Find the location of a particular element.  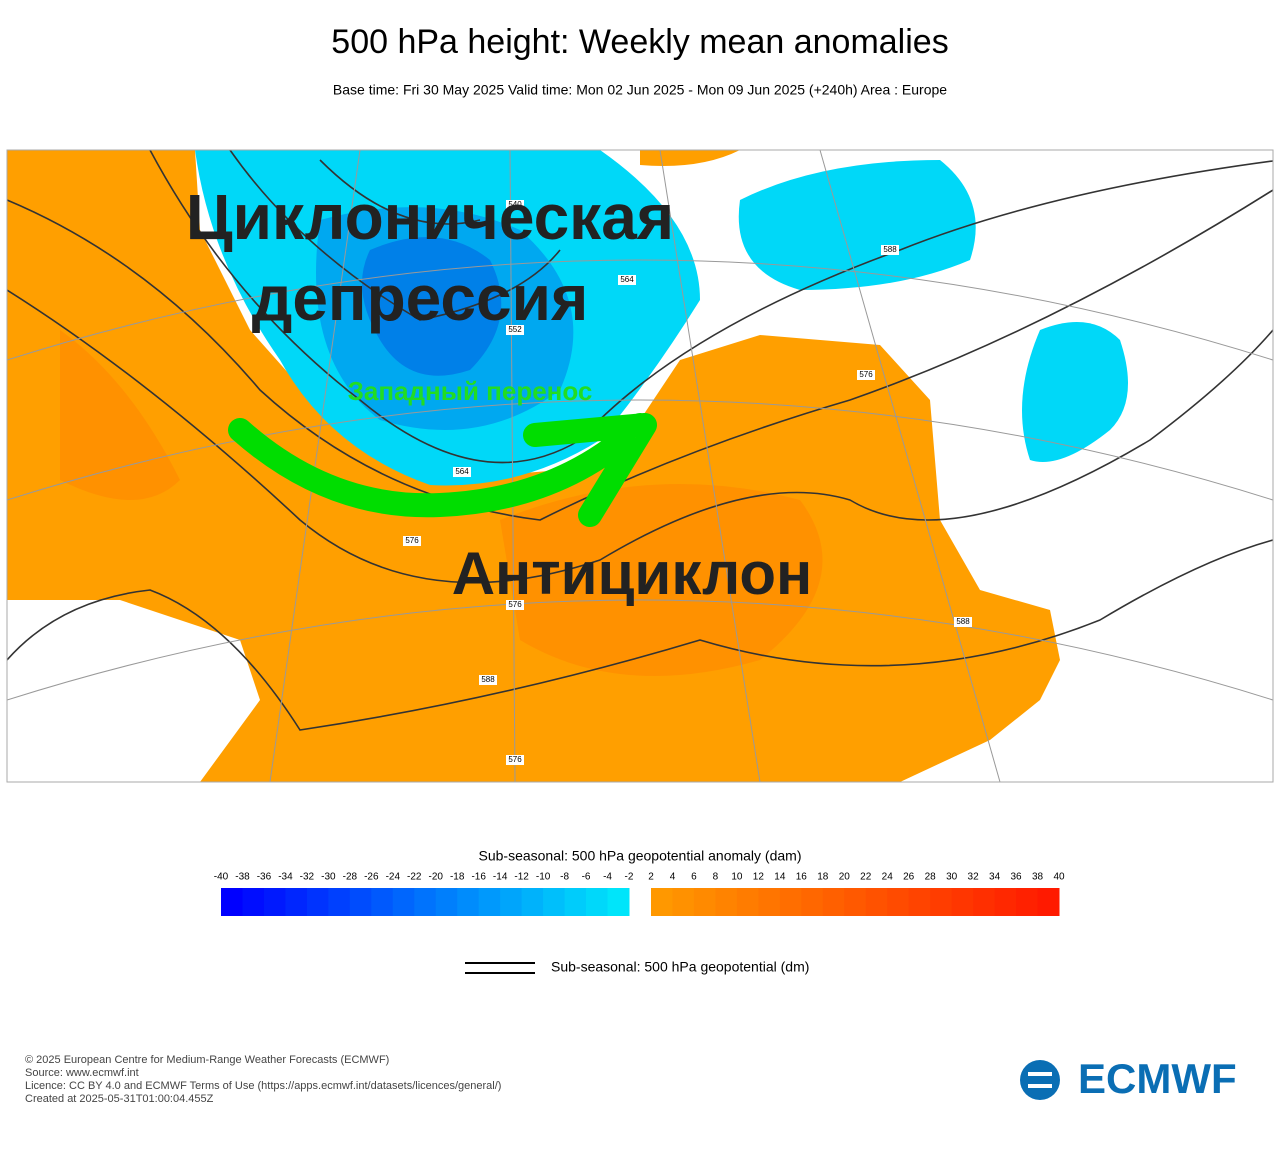

colorbar-tick-label: -30 is located at coordinates (328, 877).